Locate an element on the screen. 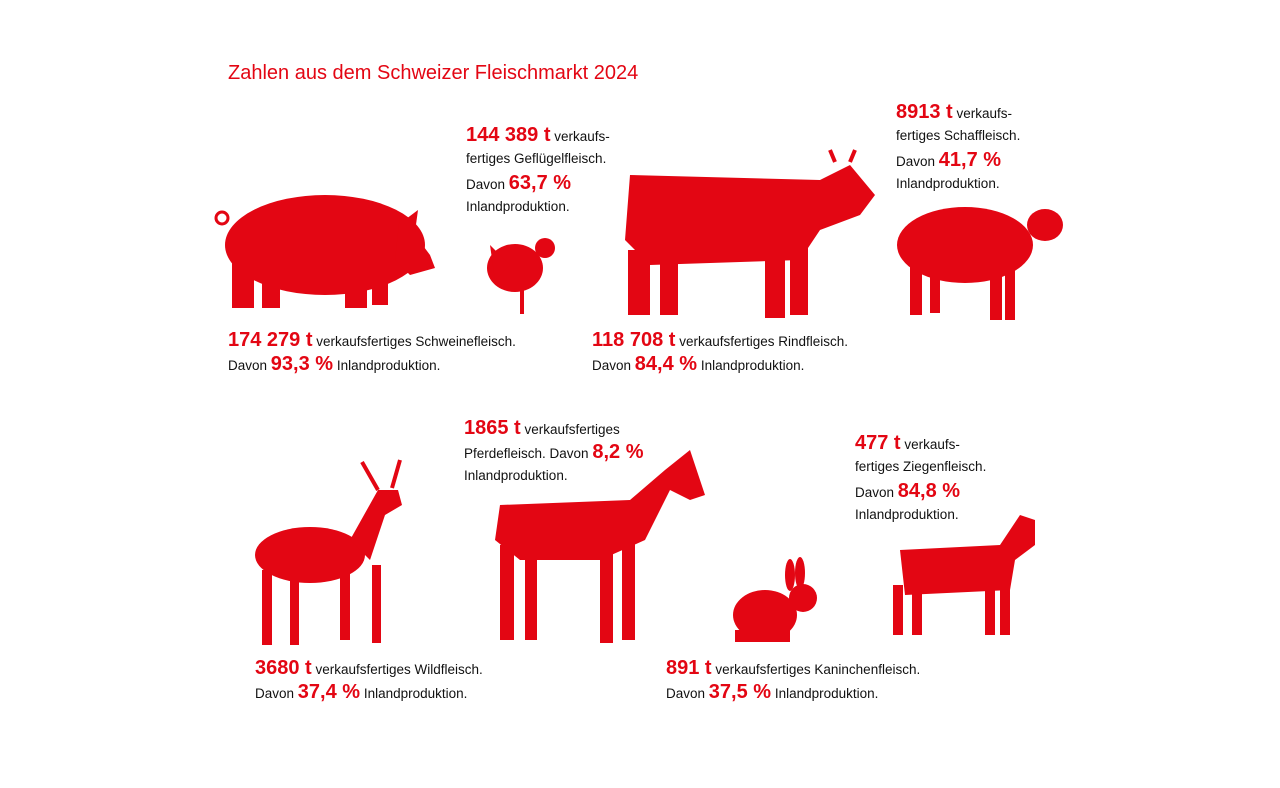 The width and height of the screenshot is (1280, 788). goat is located at coordinates (964, 575).